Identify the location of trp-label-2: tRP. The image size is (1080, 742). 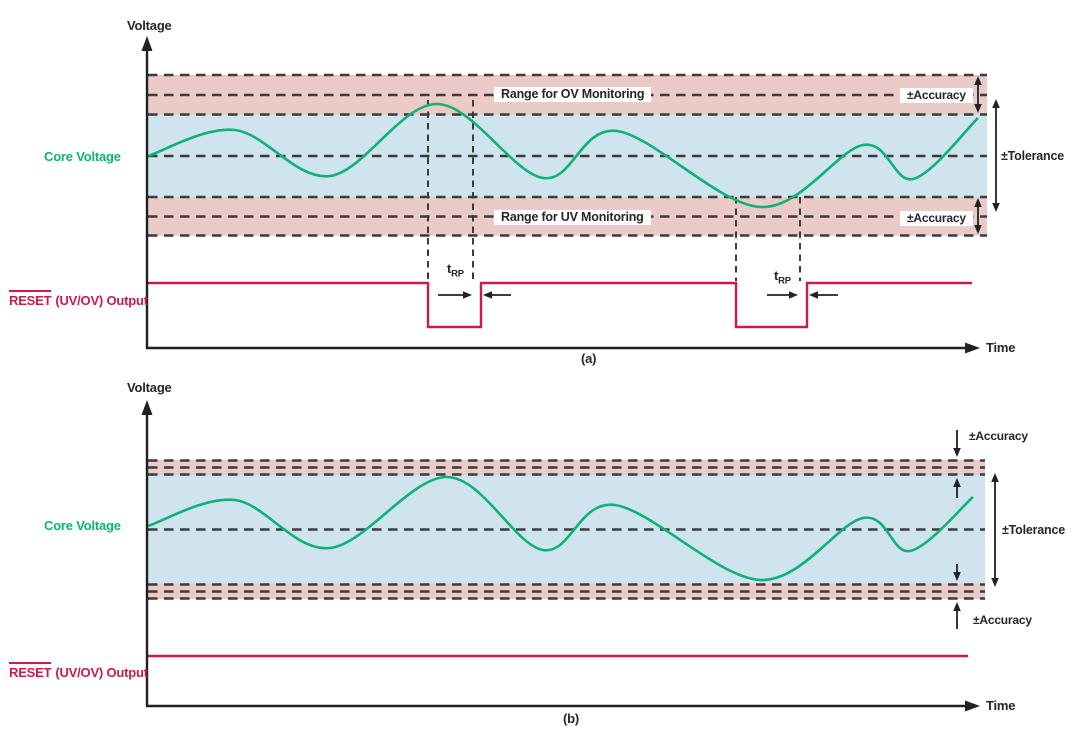
(782, 278).